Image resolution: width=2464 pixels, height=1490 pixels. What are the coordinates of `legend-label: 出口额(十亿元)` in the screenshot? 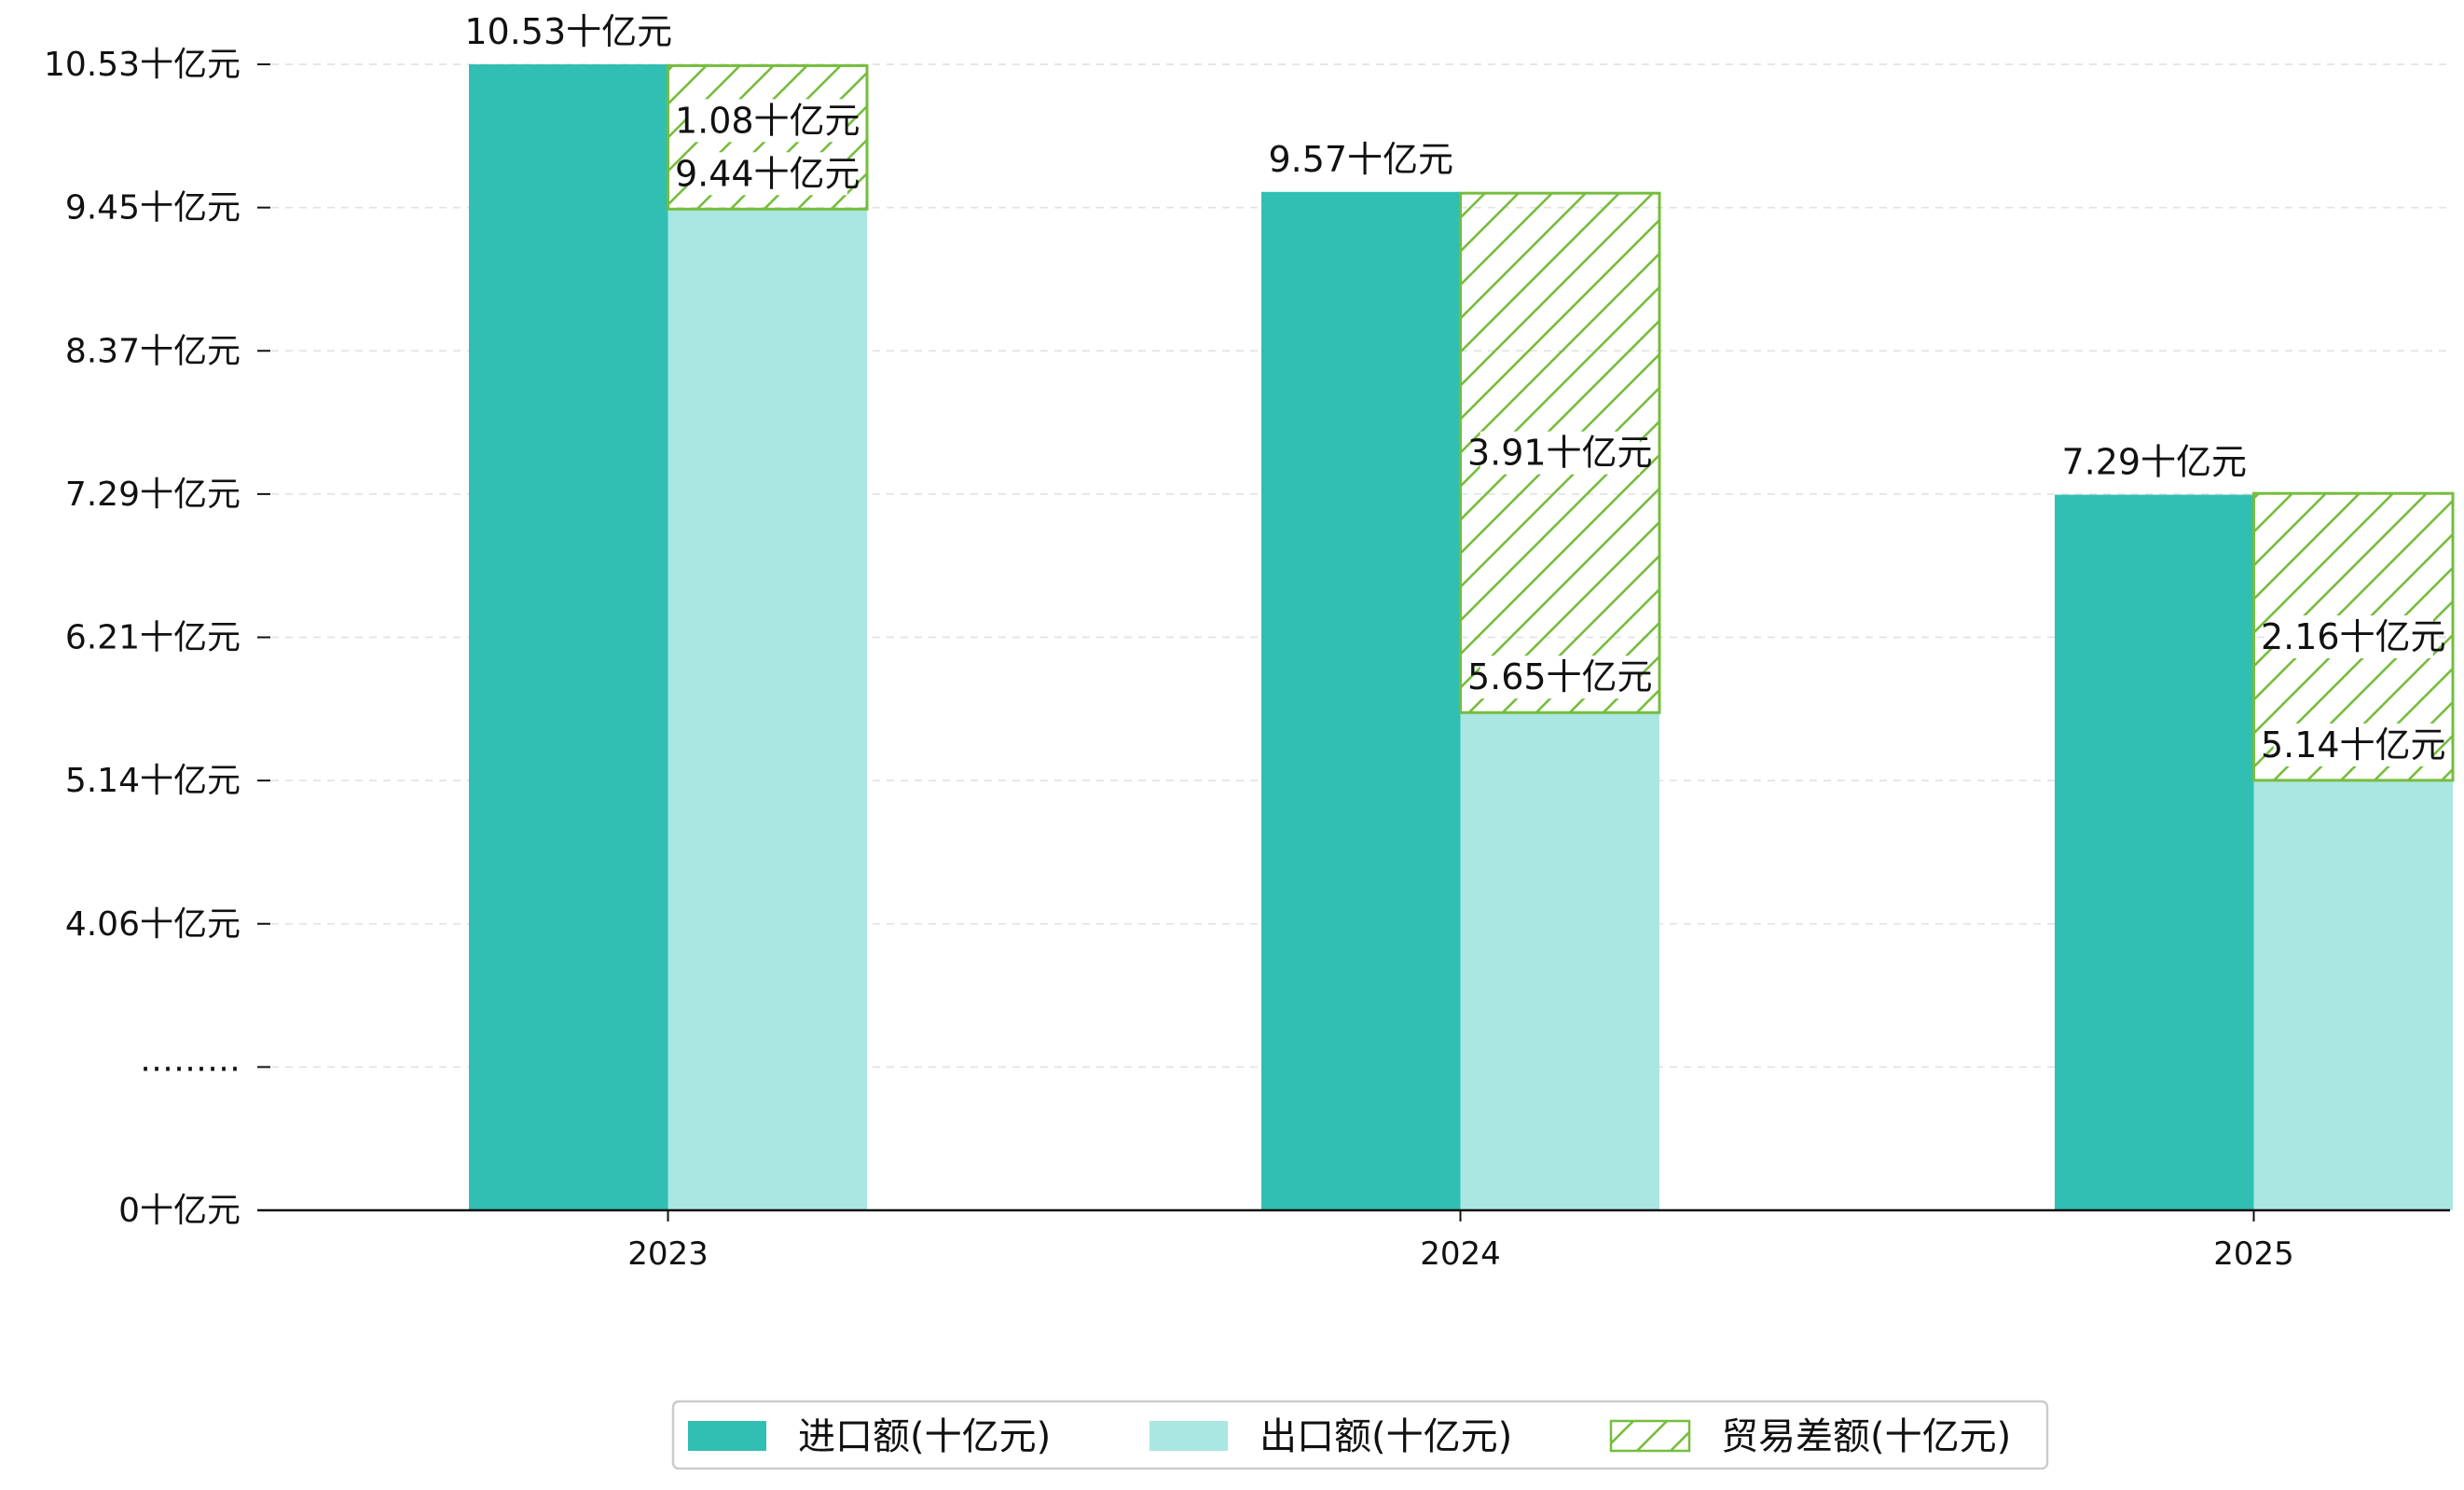 It's located at (1386, 1436).